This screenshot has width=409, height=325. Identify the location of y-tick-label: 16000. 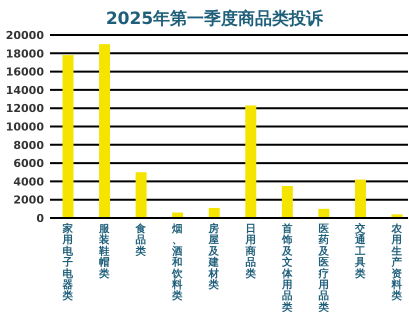
(25, 72).